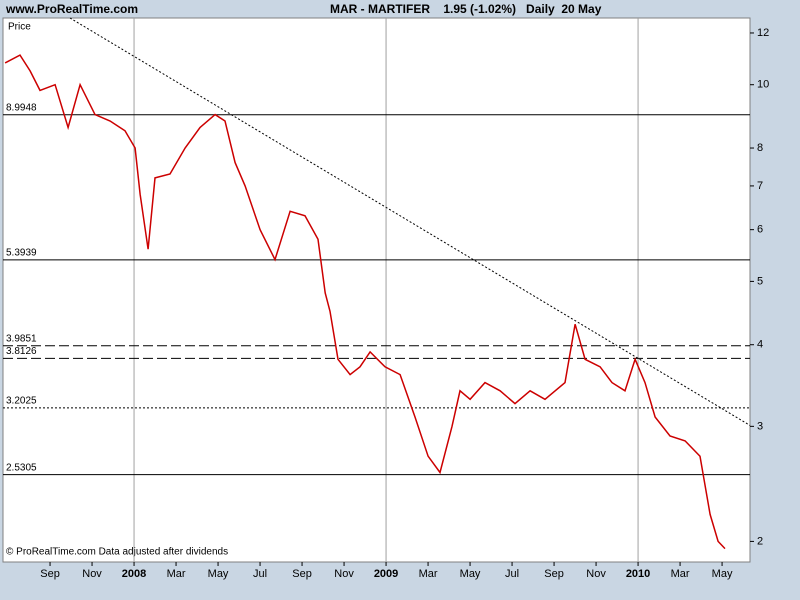 This screenshot has width=800, height=600. I want to click on x-tick-label: 2010, so click(638, 574).